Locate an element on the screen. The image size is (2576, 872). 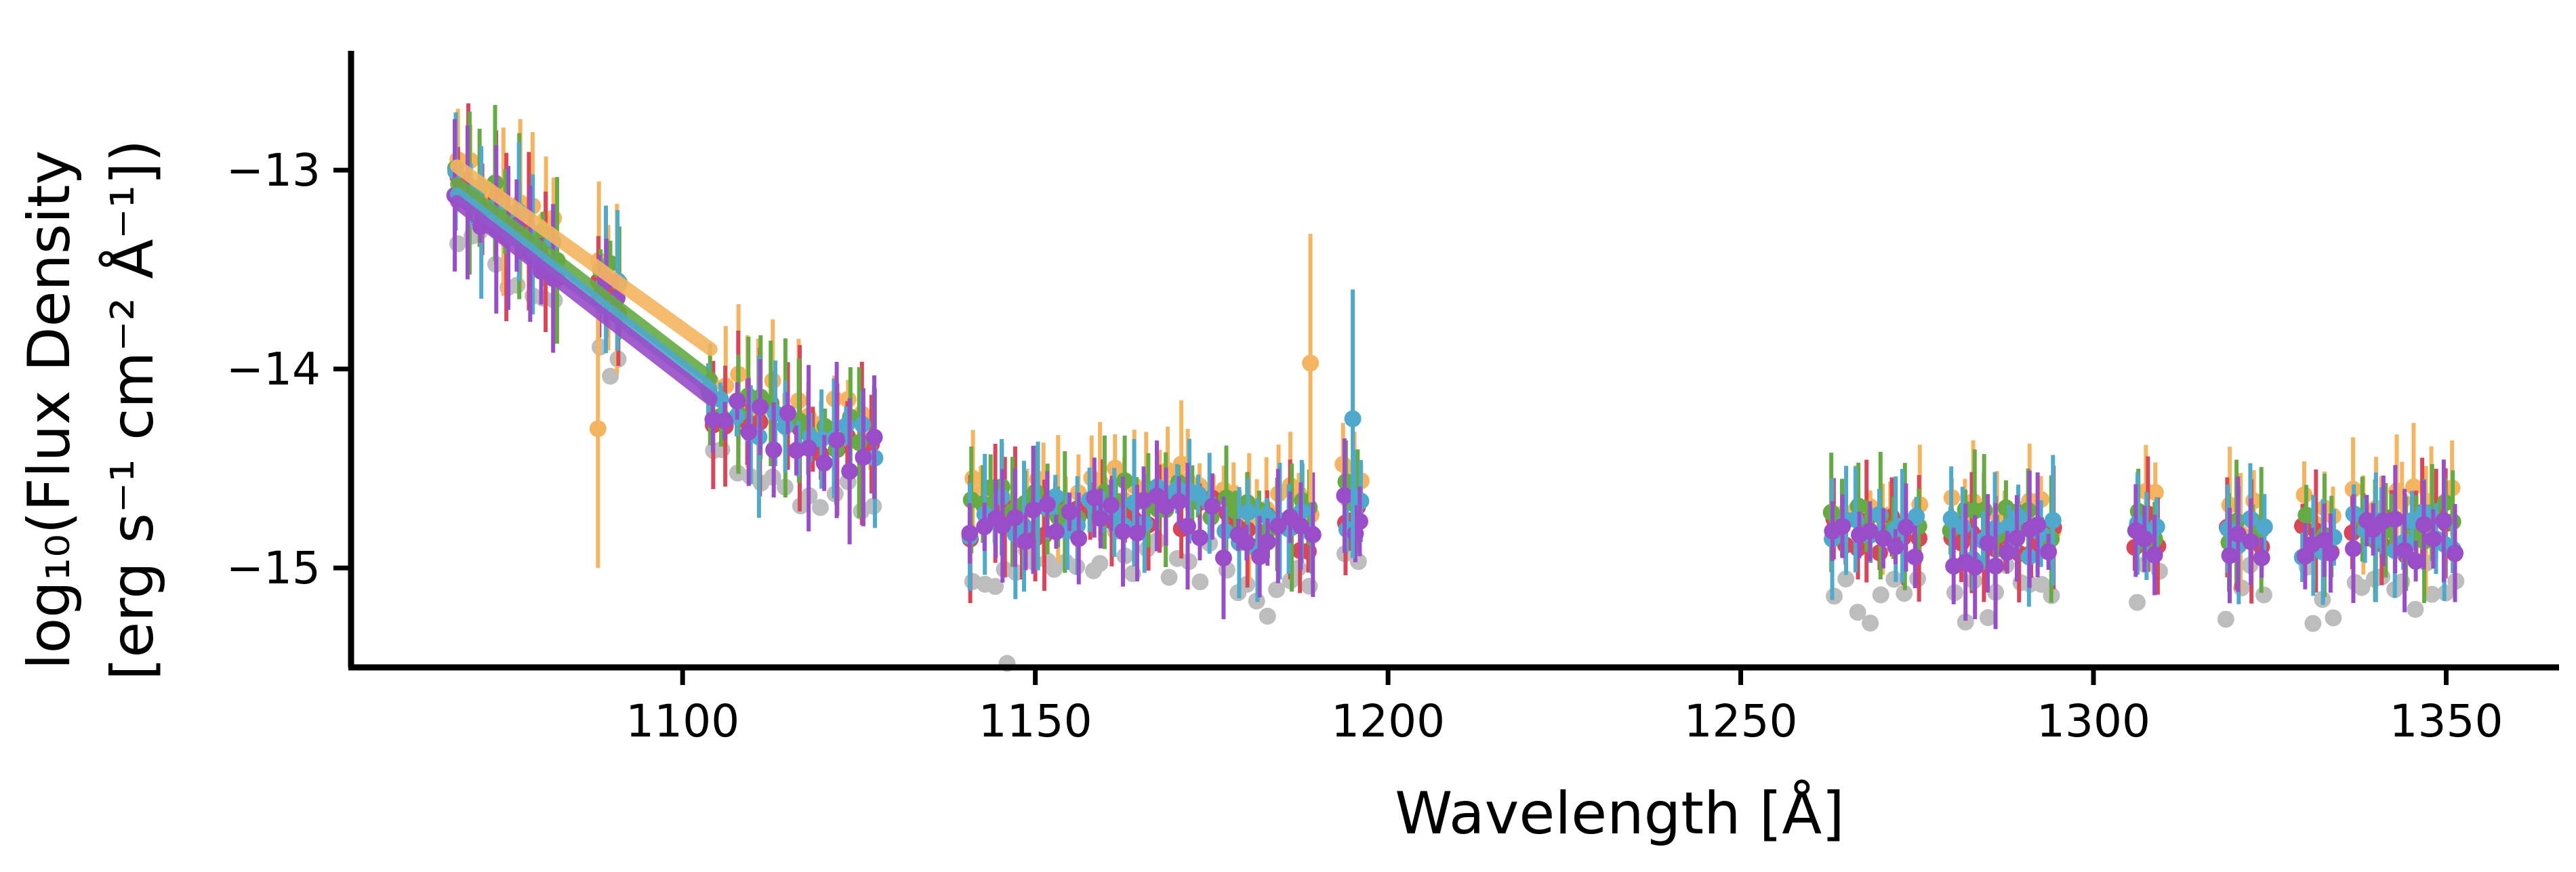
fit-line-green is located at coordinates (584, 281).